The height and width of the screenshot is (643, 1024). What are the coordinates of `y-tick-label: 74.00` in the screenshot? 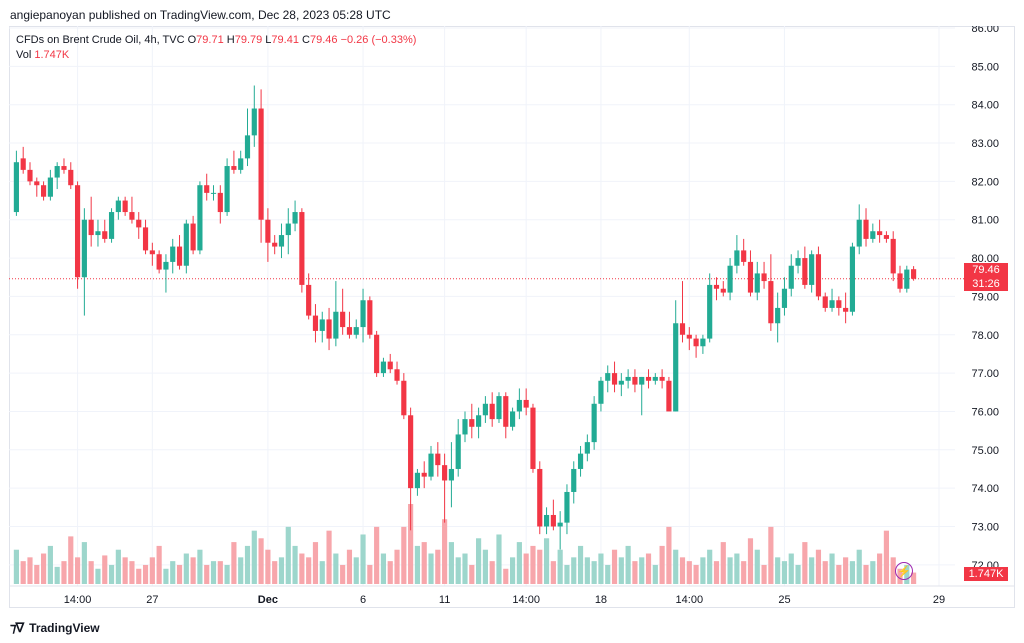 It's located at (985, 489).